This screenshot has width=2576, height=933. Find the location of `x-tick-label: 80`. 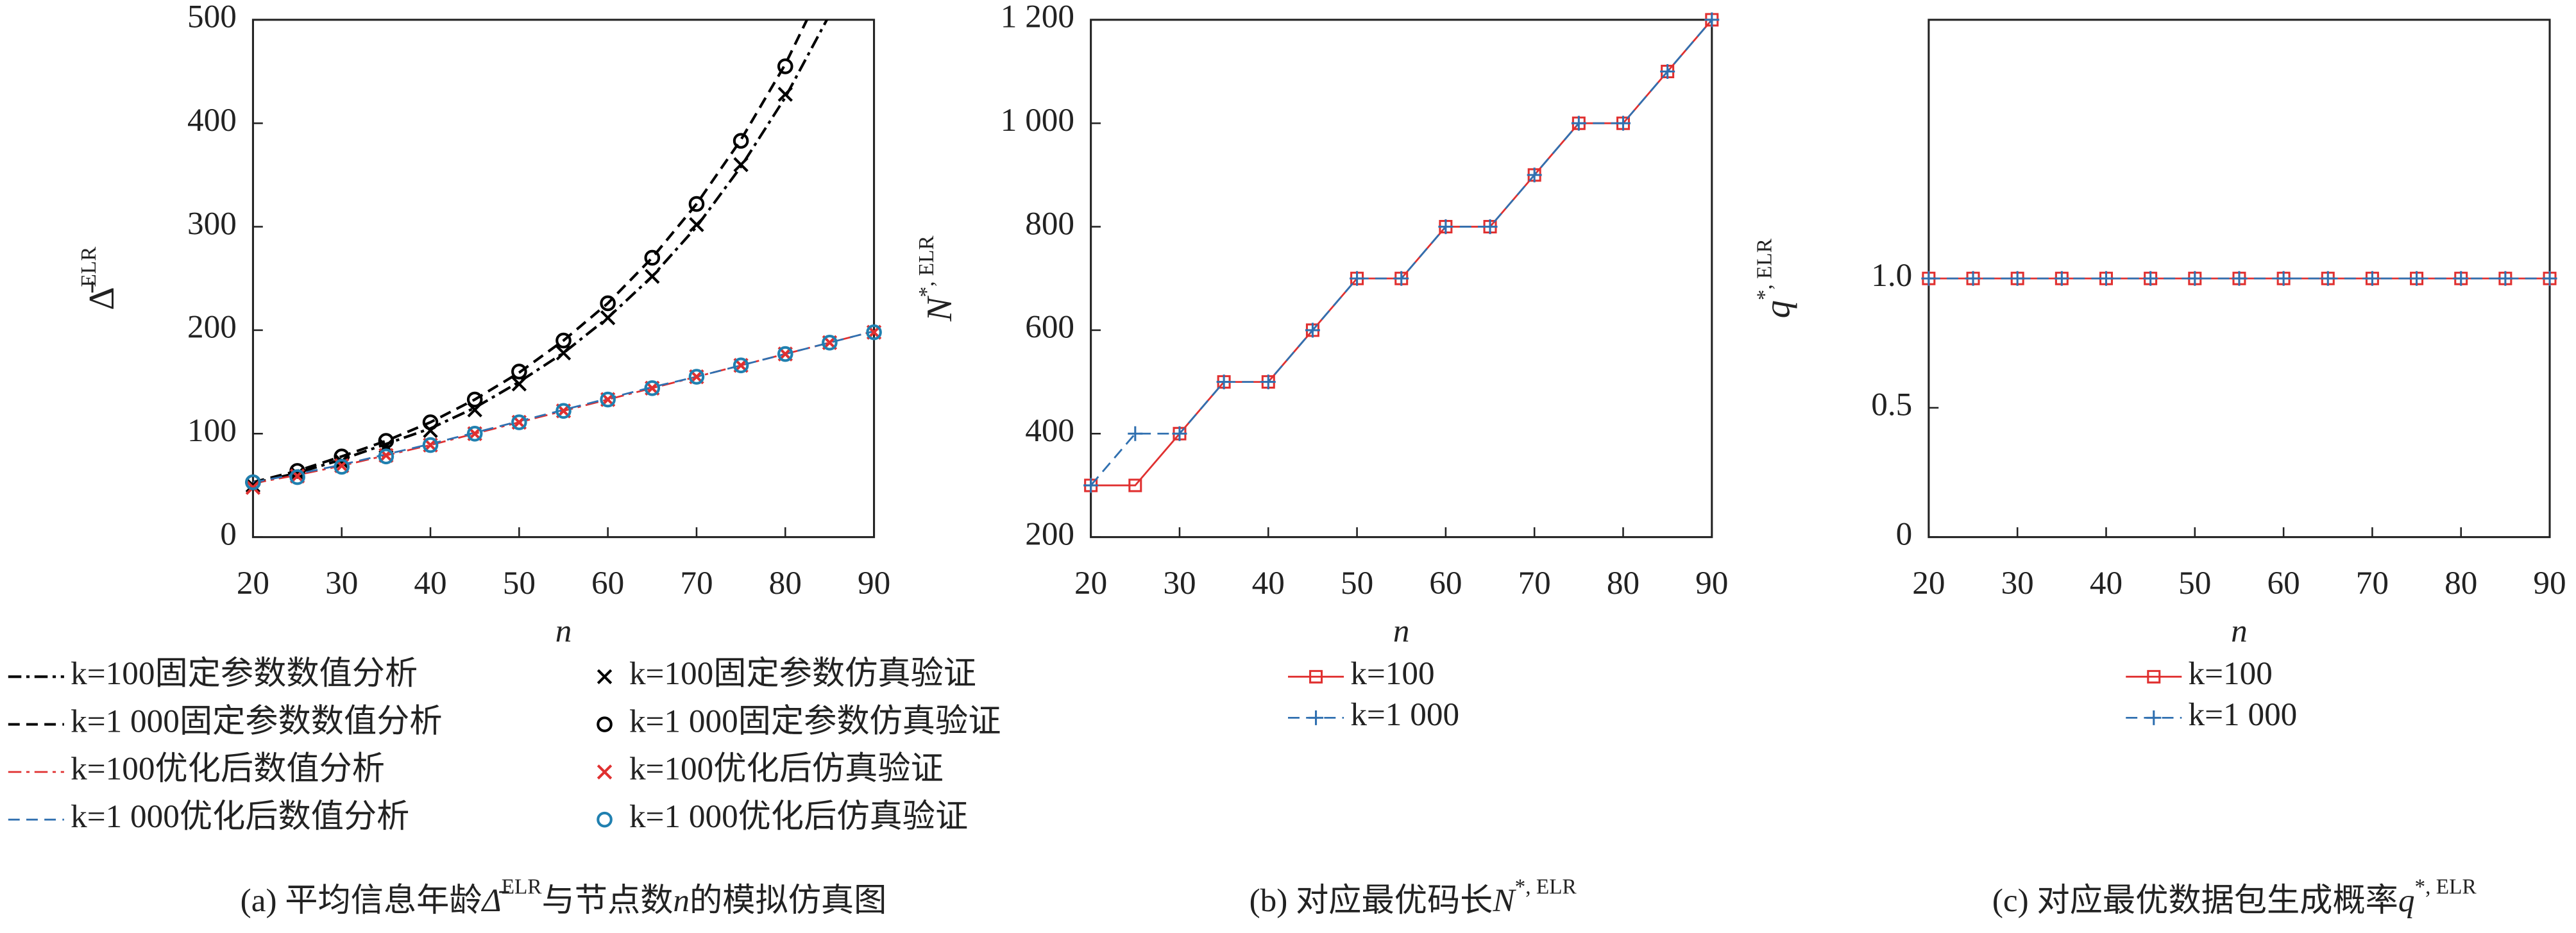

x-tick-label: 80 is located at coordinates (1623, 583).